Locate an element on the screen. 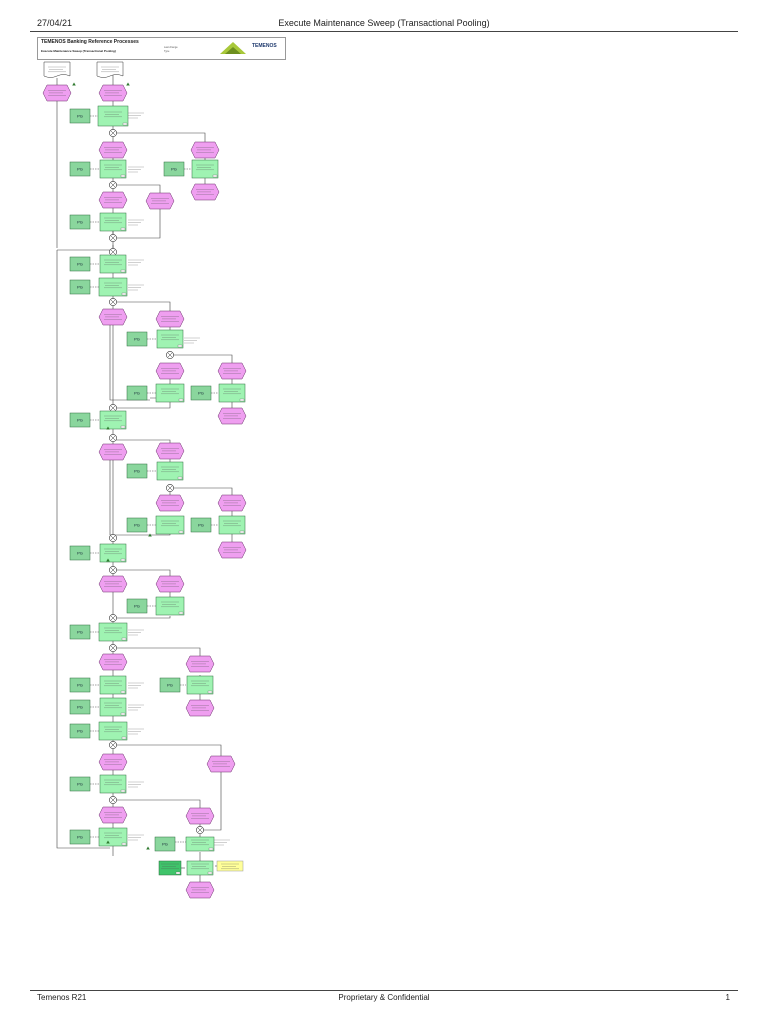 The height and width of the screenshot is (1024, 768). document-node is located at coordinates (57, 69).